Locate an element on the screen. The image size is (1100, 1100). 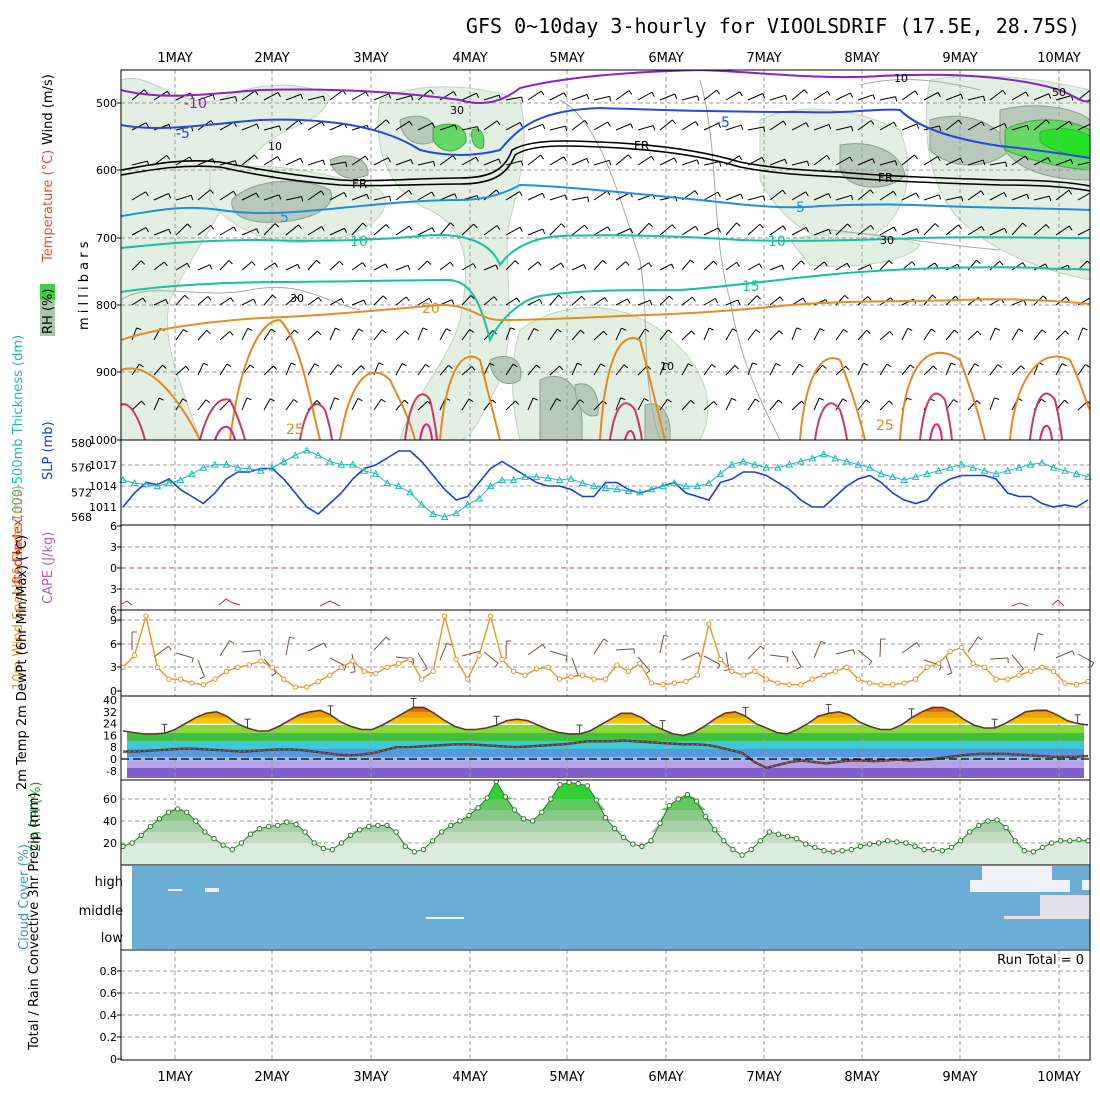
contour-label: -10 is located at coordinates (195, 104).